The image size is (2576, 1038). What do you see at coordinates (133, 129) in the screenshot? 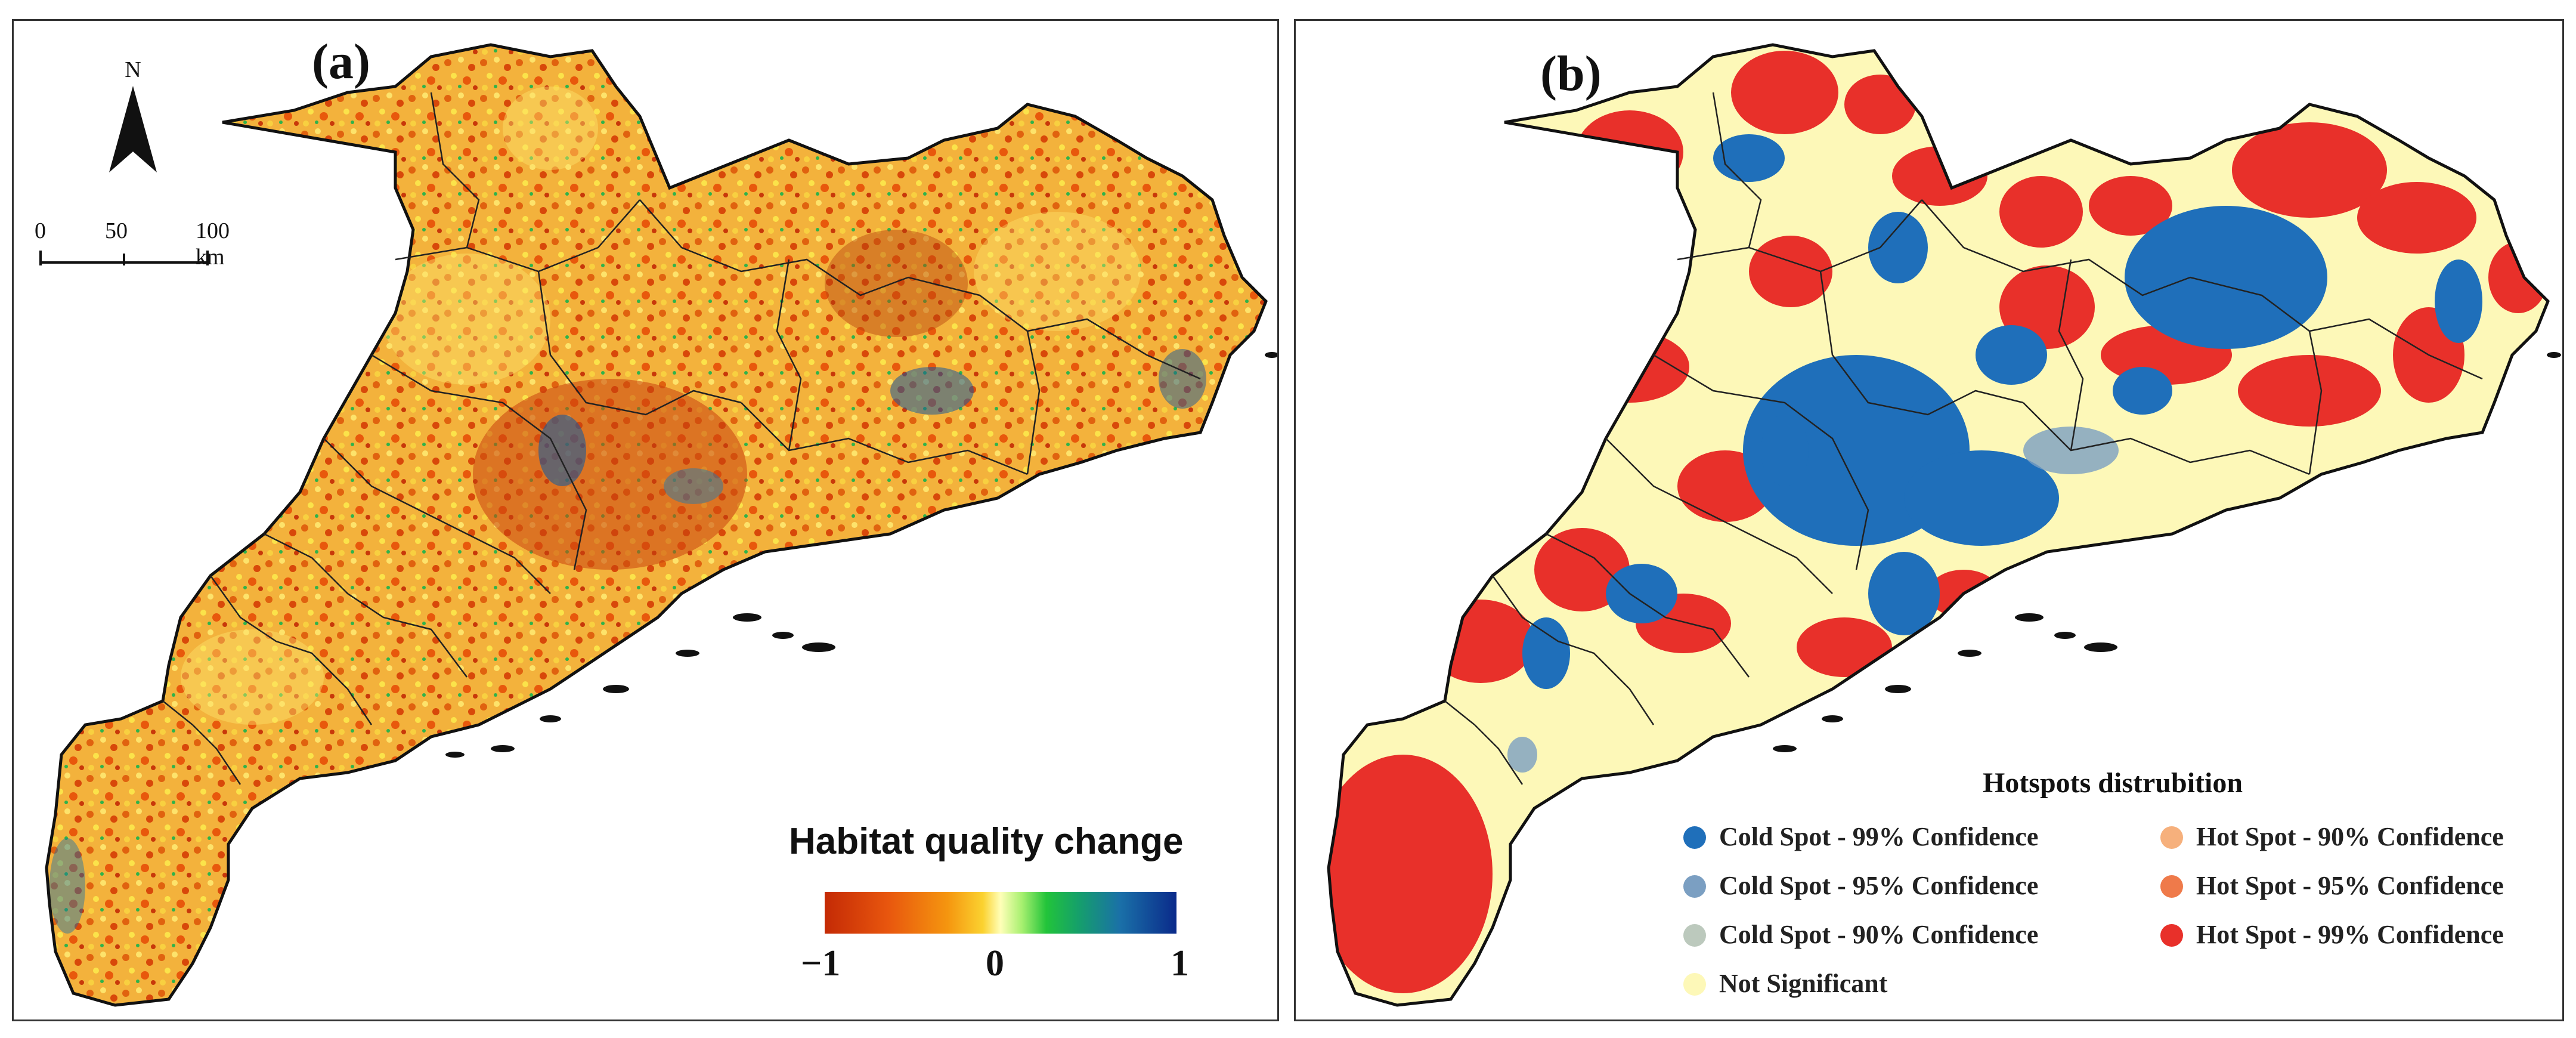
I see `north-arrow-icon` at bounding box center [133, 129].